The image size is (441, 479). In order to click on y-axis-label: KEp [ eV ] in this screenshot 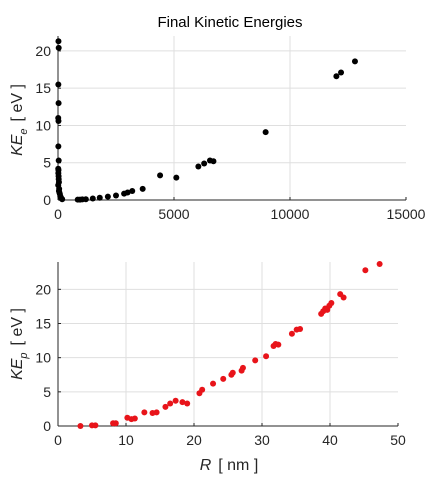, I will do `click(19, 344)`.